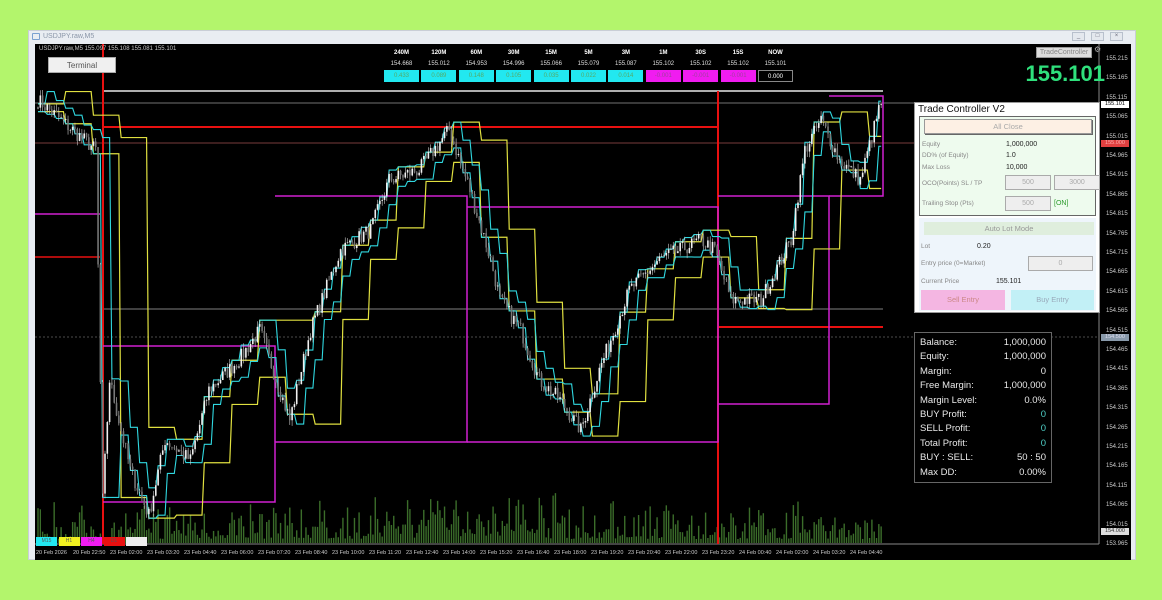 The width and height of the screenshot is (1162, 600). What do you see at coordinates (1117, 466) in the screenshot?
I see `price-axis-label: 154.165` at bounding box center [1117, 466].